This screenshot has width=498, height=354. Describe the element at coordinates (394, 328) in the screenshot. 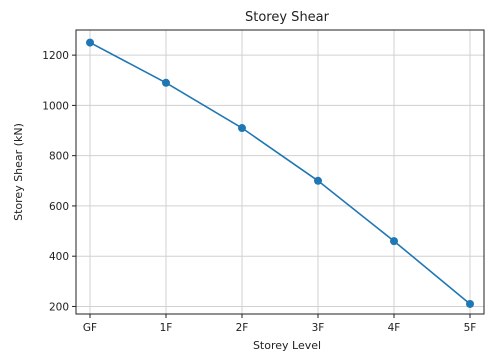

I see `x-tick-label: 4F` at that location.